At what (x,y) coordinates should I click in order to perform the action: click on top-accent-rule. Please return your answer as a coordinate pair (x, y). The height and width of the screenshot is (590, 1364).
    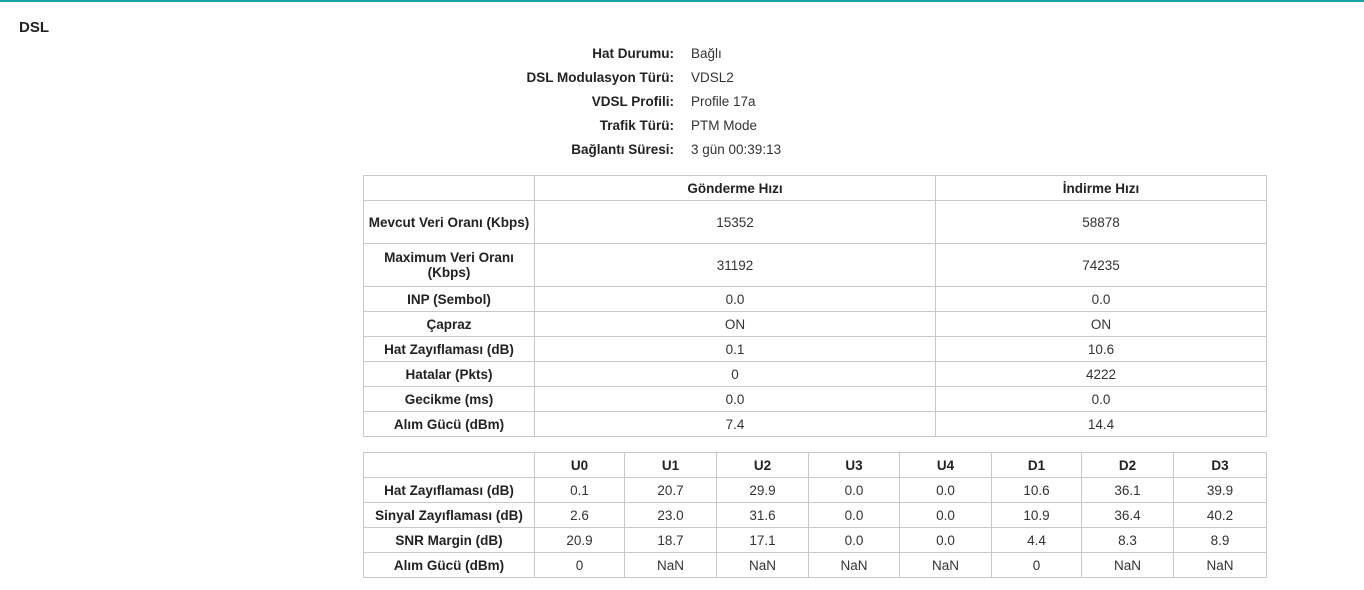
    Looking at the image, I should click on (682, 1).